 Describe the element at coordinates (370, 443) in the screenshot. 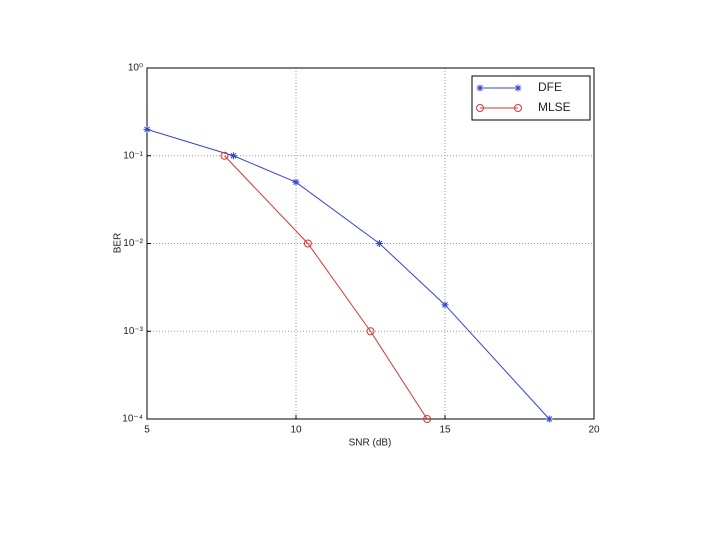

I see `x-axis-label: SNR (dB)` at that location.